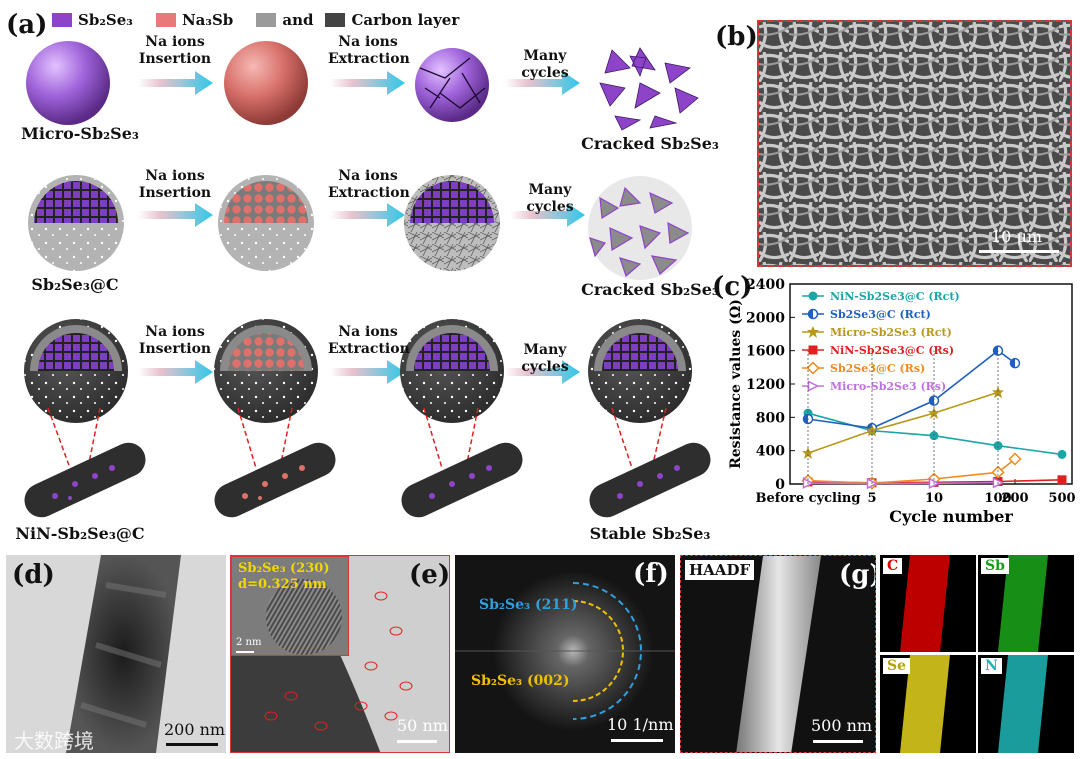  What do you see at coordinates (903, 422) in the screenshot?
I see `series-line` at bounding box center [903, 422].